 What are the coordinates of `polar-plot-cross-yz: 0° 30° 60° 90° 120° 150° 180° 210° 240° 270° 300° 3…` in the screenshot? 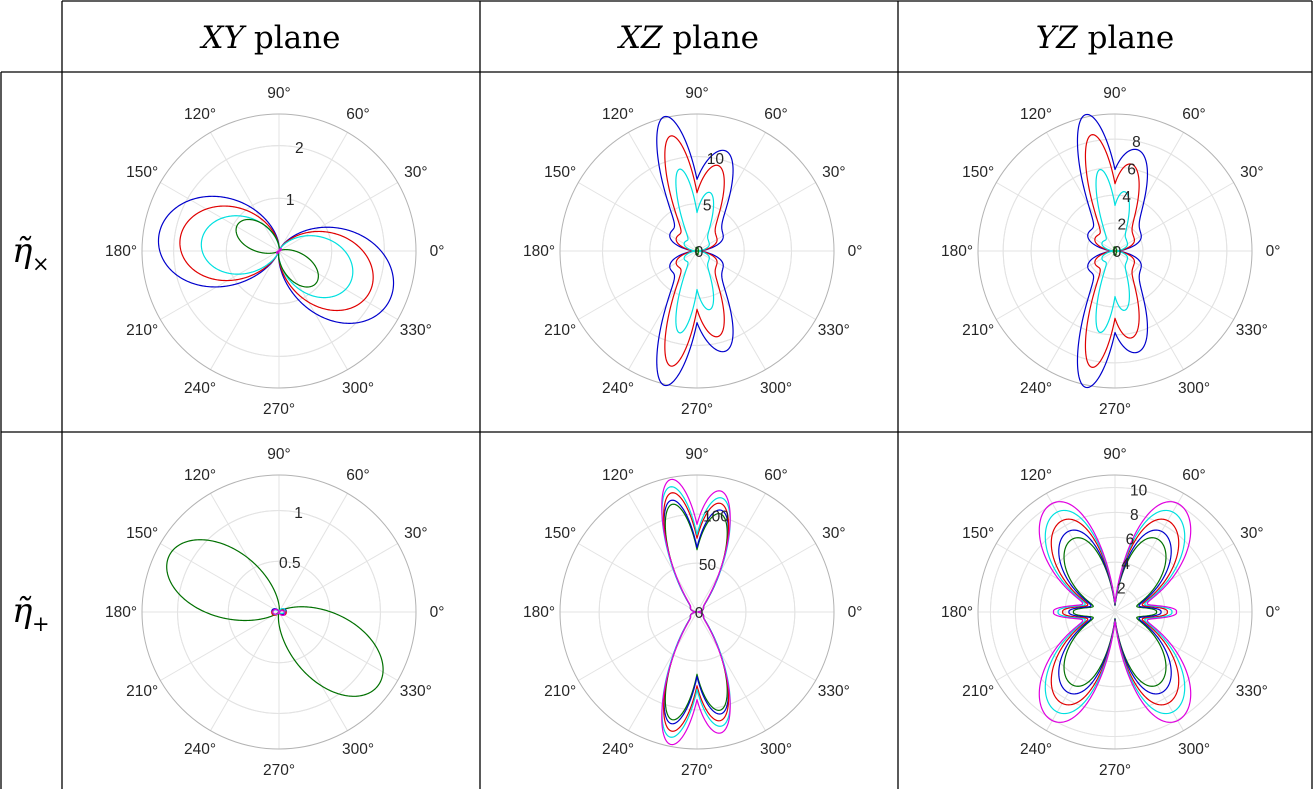 It's located at (1110, 251).